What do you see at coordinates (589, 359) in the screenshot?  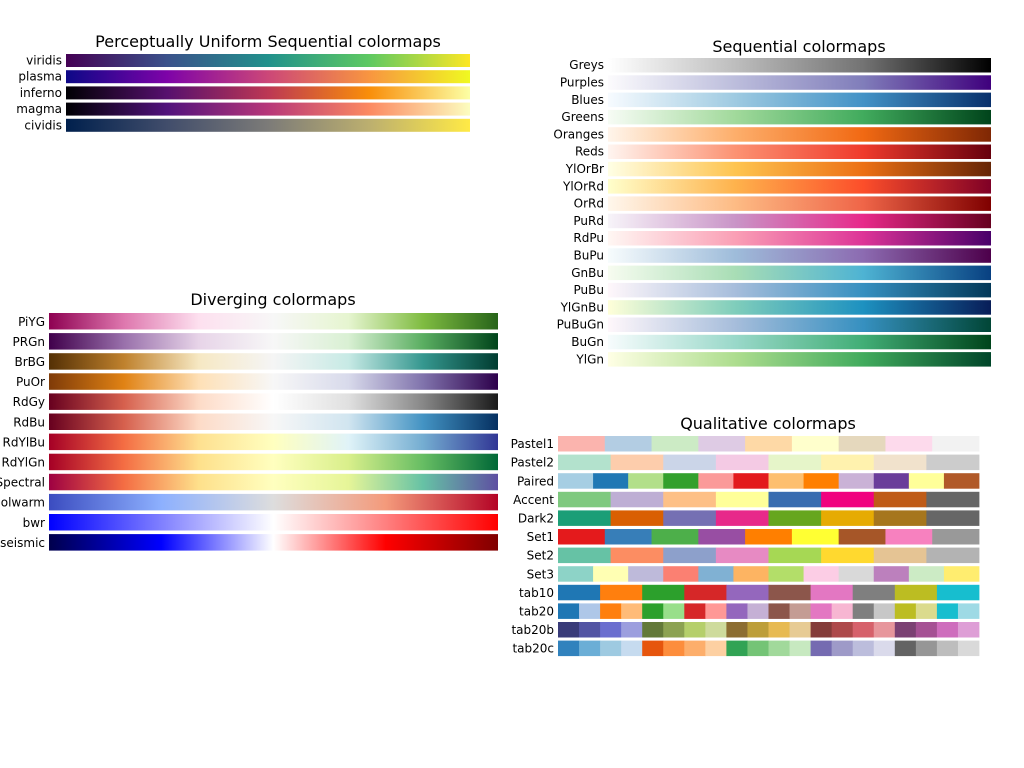 I see `colormap-label-YlGn: YlGn` at bounding box center [589, 359].